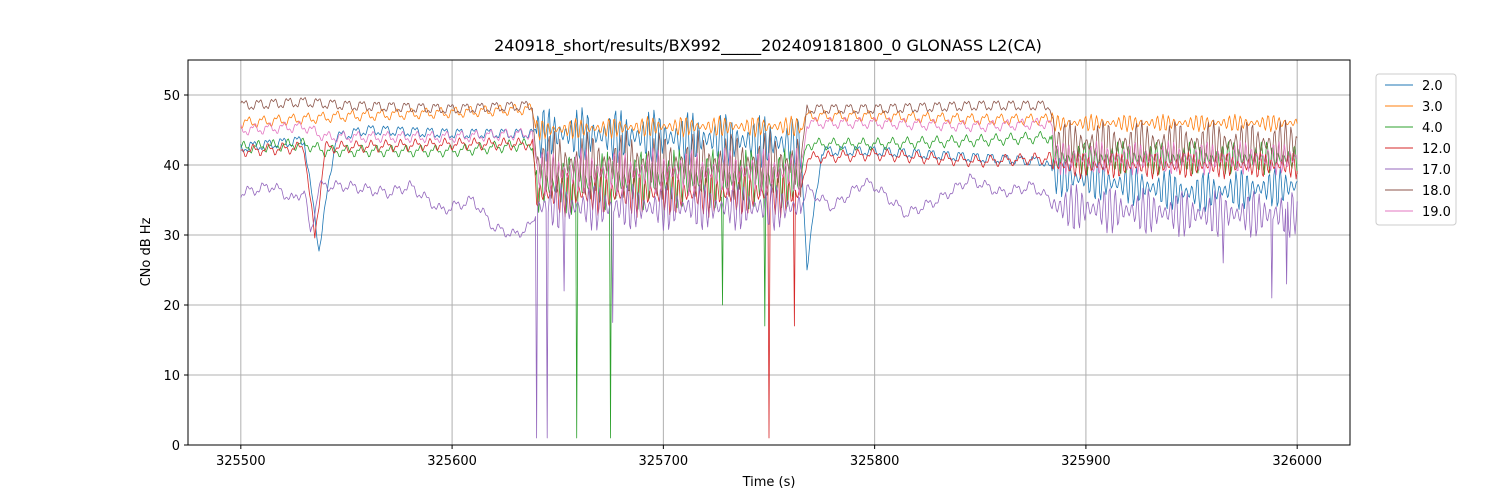 This screenshot has height=500, width=1500. Describe the element at coordinates (1432, 86) in the screenshot. I see `legend-label: 2.0` at that location.